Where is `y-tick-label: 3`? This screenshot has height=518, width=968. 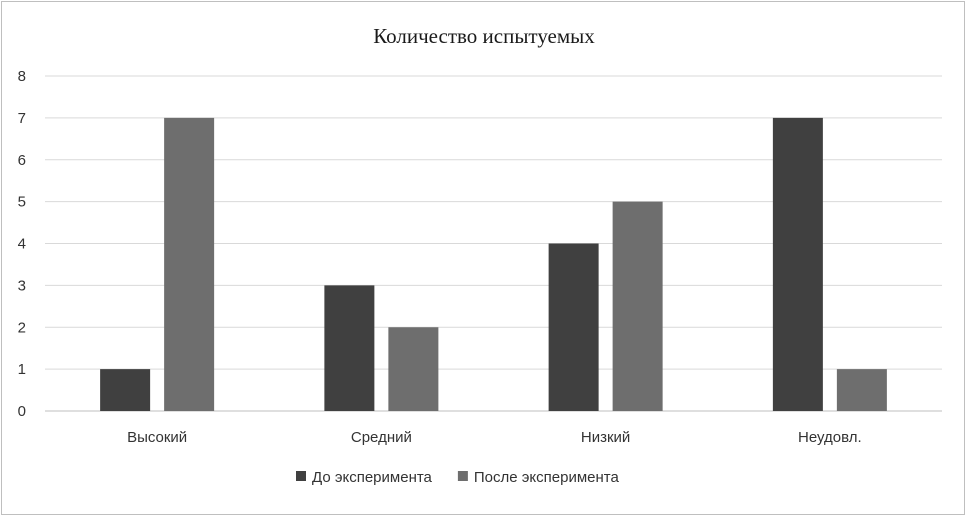
y-tick-label: 3 is located at coordinates (22, 285).